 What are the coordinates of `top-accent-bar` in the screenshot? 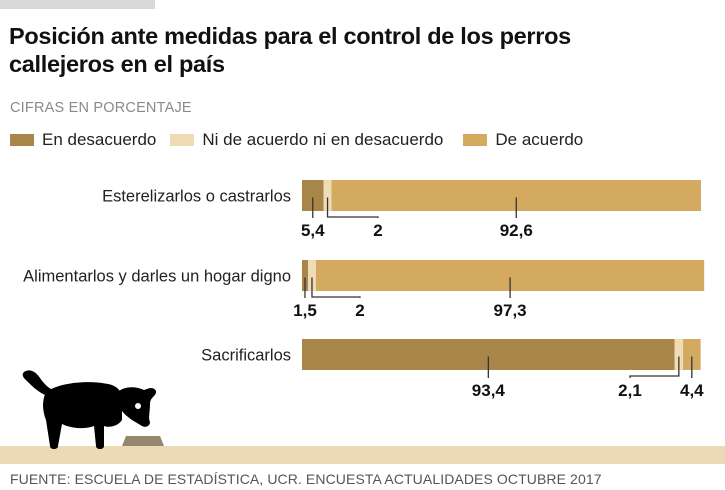 It's located at (77, 4).